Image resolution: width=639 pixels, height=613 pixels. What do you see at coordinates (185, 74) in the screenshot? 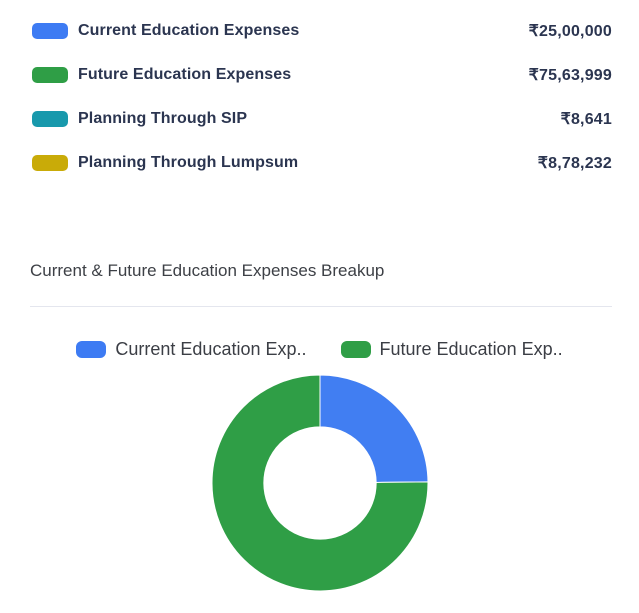
I see `summary-label: Future Education Expenses` at bounding box center [185, 74].